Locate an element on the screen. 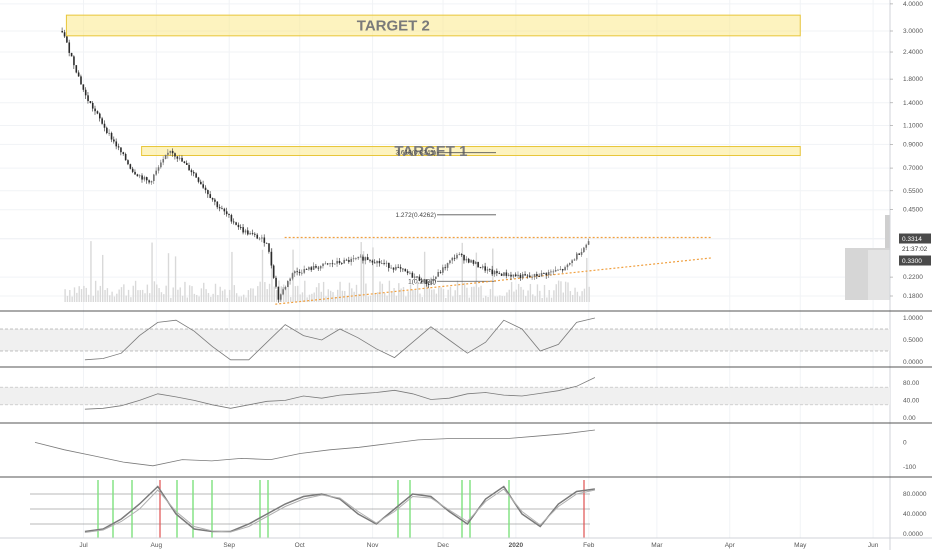 The height and width of the screenshot is (555, 932). last-price-box is located at coordinates (915, 238).